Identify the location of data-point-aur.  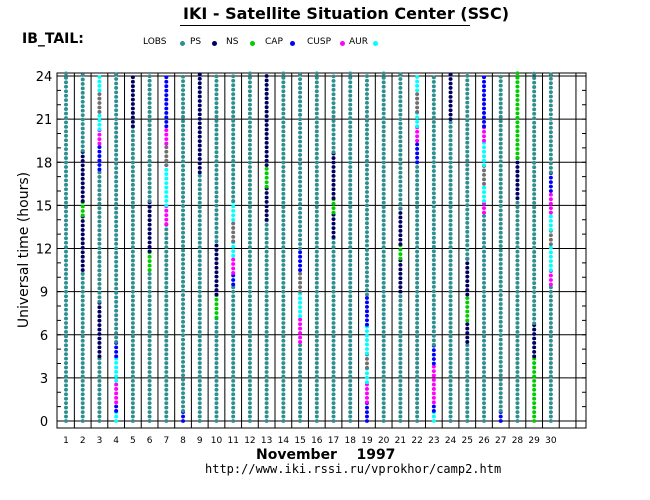
(484, 212).